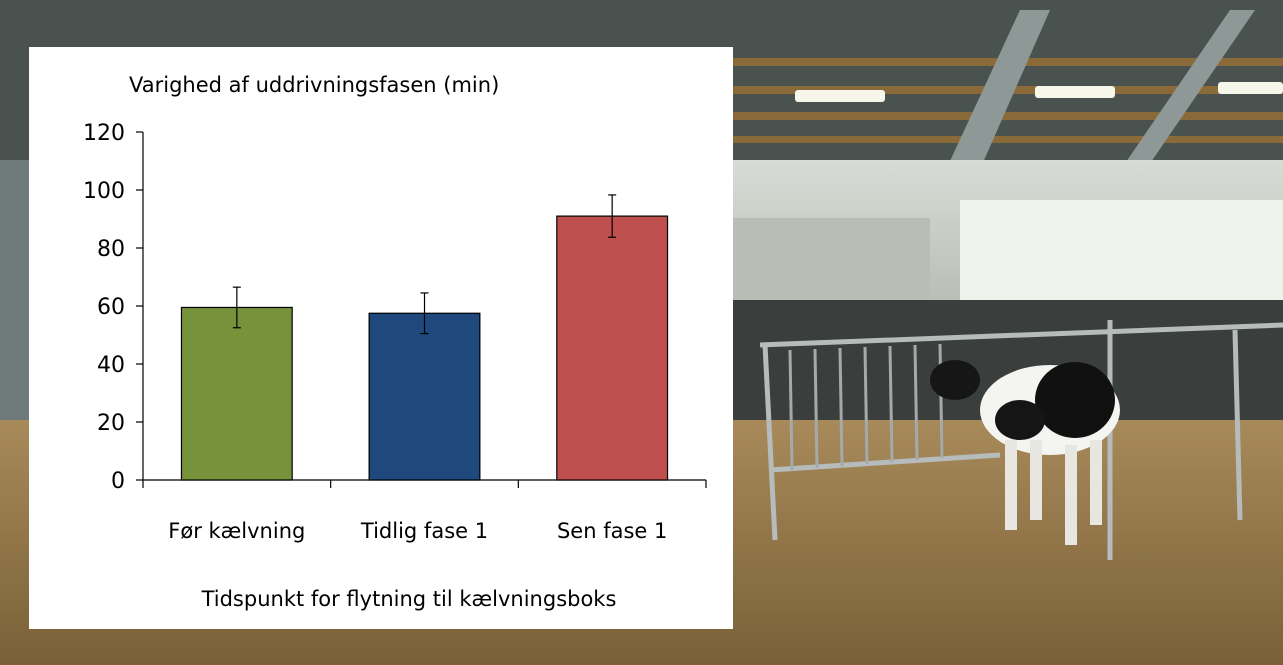 This screenshot has height=665, width=1283. What do you see at coordinates (118, 481) in the screenshot?
I see `y-tick-label: 0` at bounding box center [118, 481].